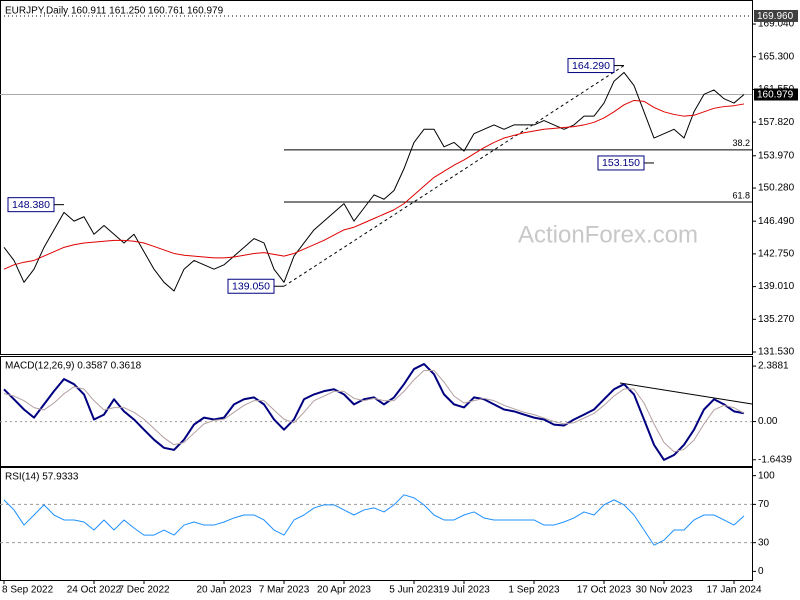 Image resolution: width=800 pixels, height=600 pixels. What do you see at coordinates (741, 195) in the screenshot?
I see `fib-label: 61.8` at bounding box center [741, 195].